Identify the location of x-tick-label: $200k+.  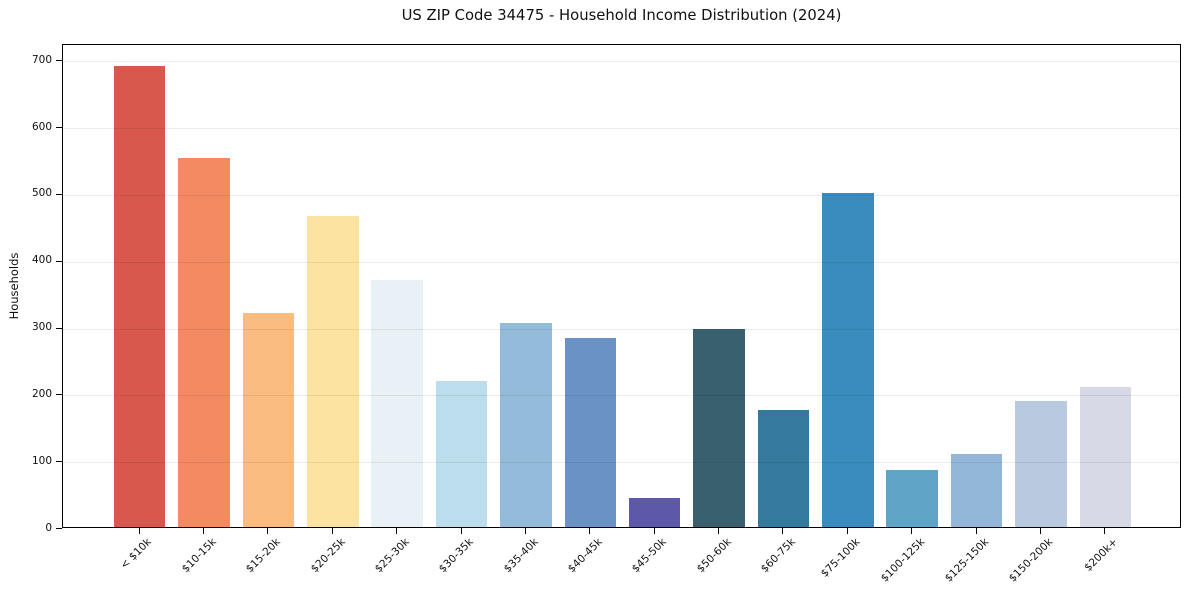
(1100, 555).